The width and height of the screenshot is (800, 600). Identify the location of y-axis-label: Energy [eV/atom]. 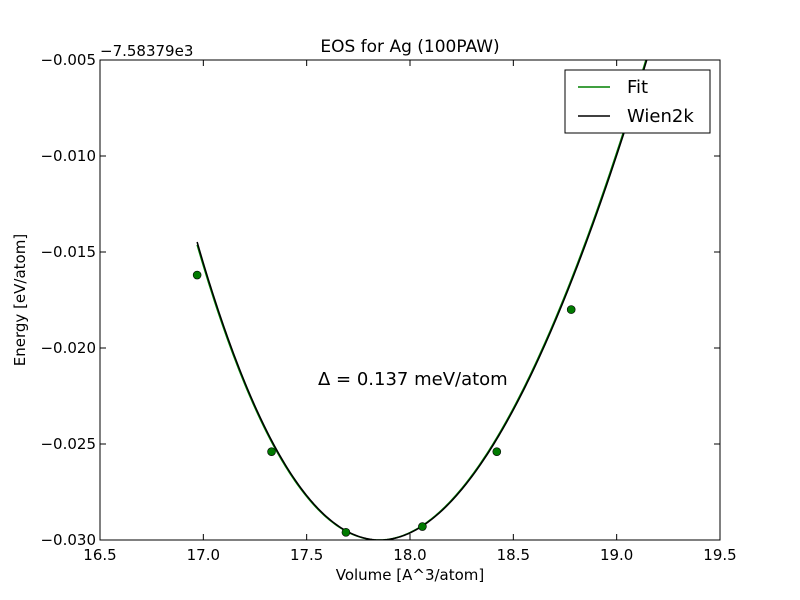
(20, 300).